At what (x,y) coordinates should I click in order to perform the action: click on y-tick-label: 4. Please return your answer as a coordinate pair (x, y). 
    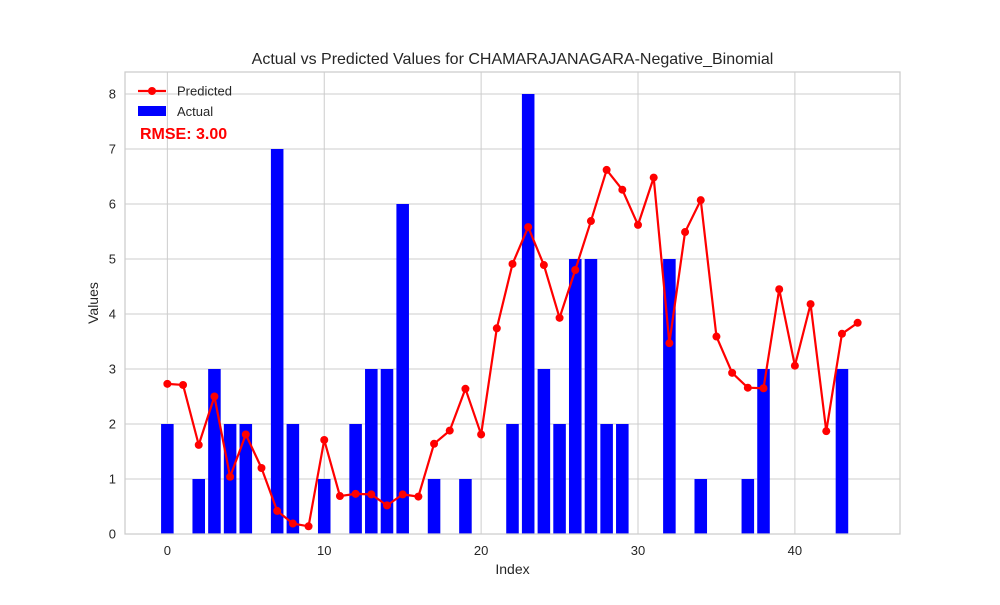
    Looking at the image, I should click on (112, 314).